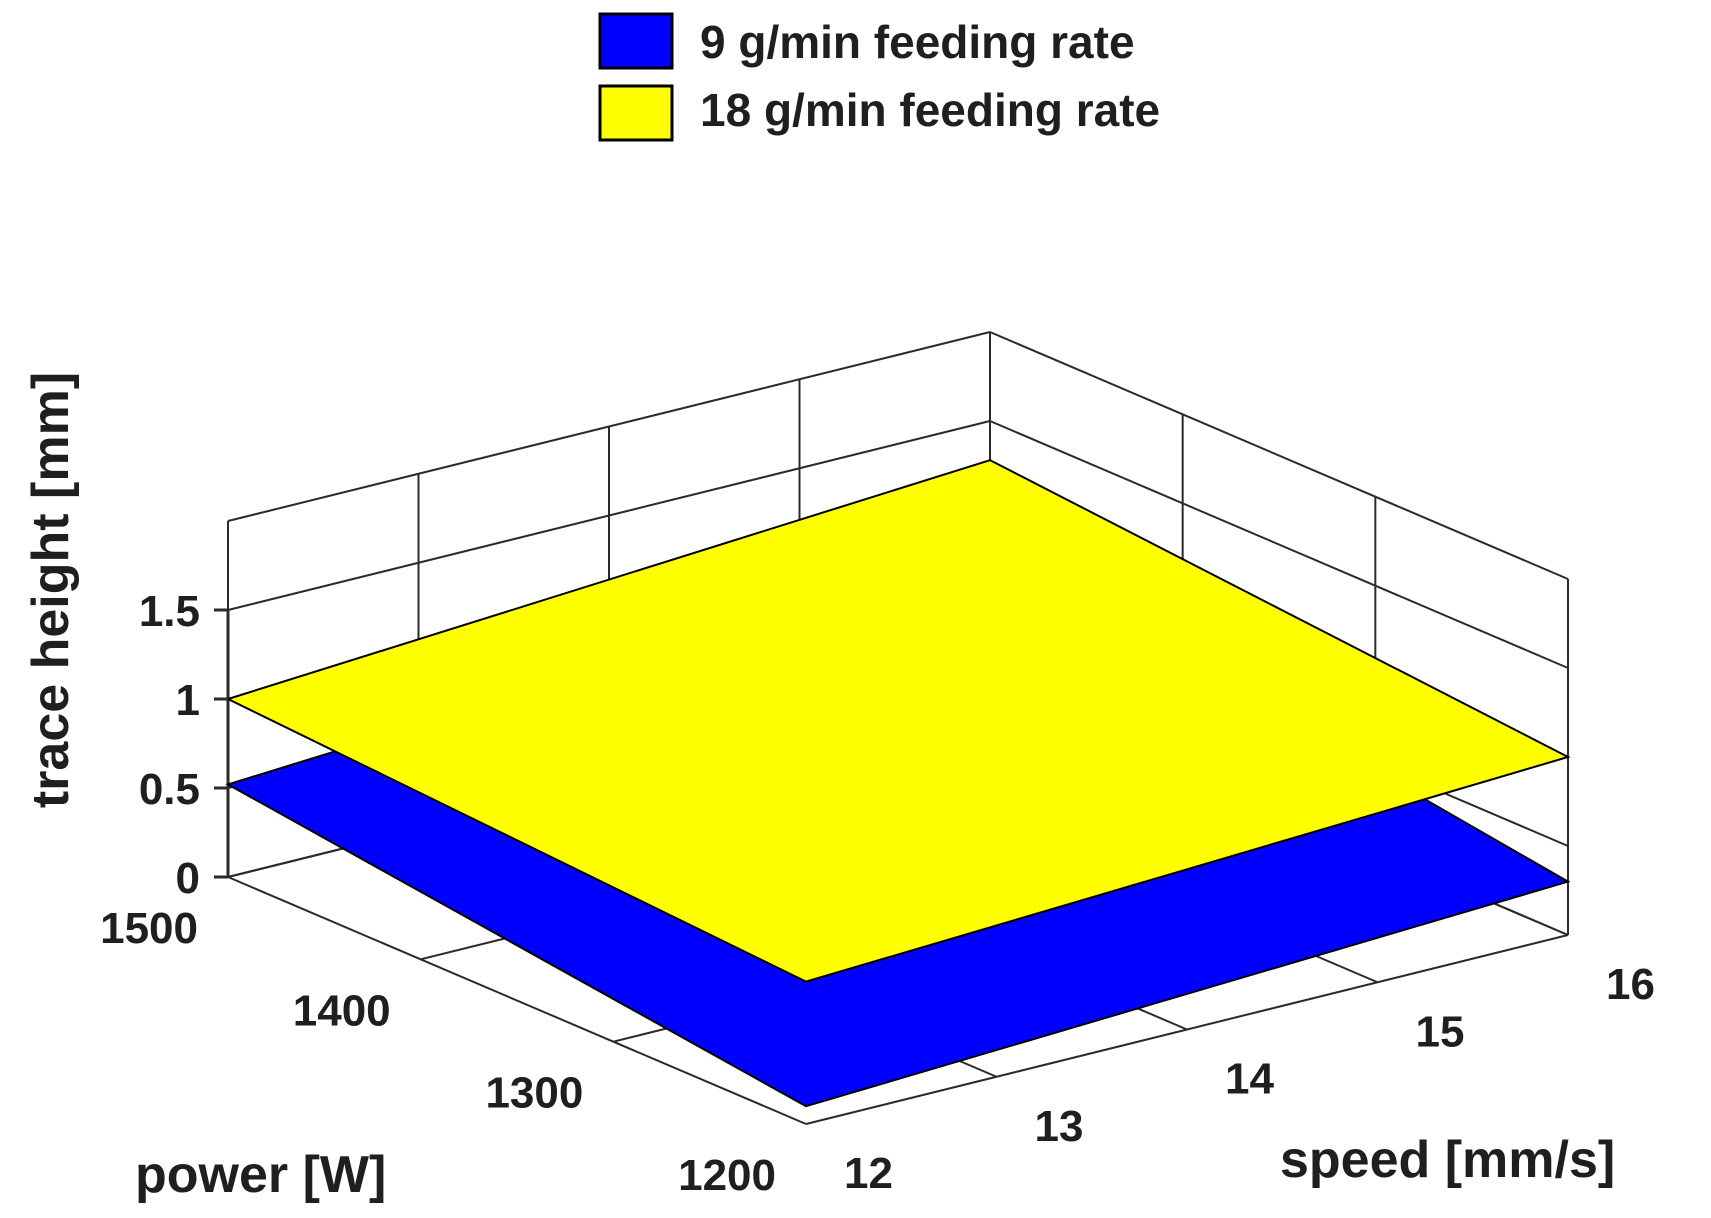 The height and width of the screenshot is (1218, 1711). I want to click on z-tick-label: 0, so click(188, 878).